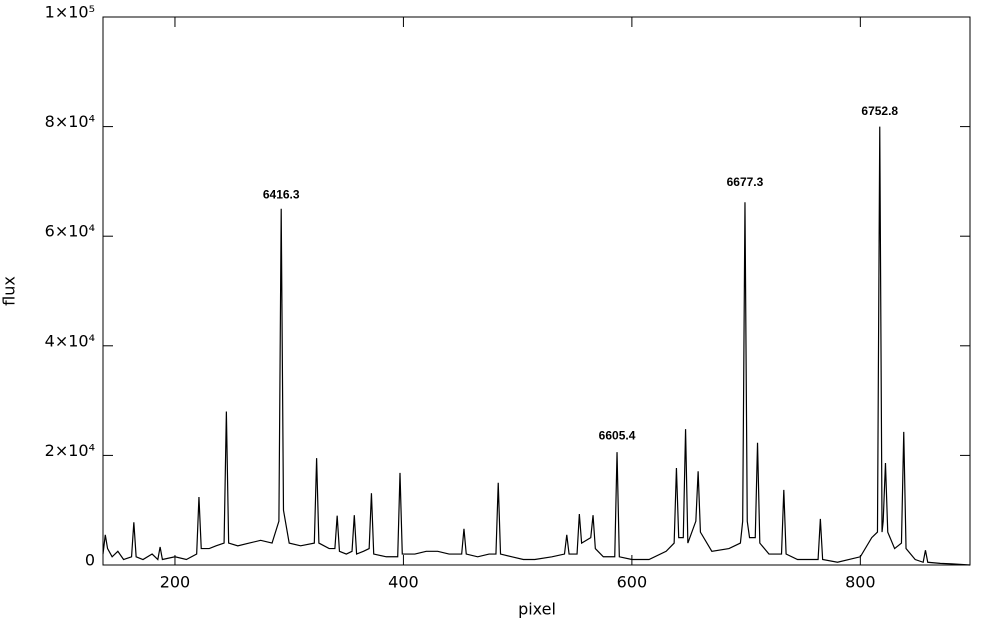  I want to click on x-tick-label: 400, so click(403, 582).